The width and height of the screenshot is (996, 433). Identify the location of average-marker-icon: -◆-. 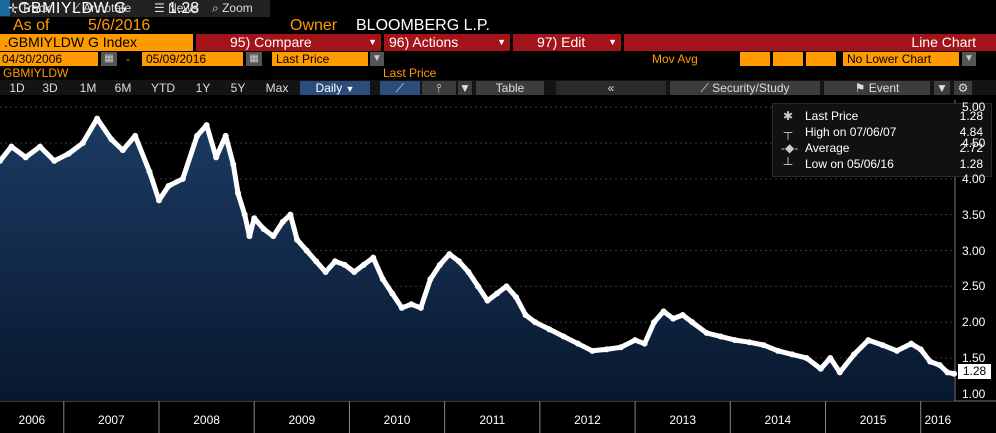
(790, 148).